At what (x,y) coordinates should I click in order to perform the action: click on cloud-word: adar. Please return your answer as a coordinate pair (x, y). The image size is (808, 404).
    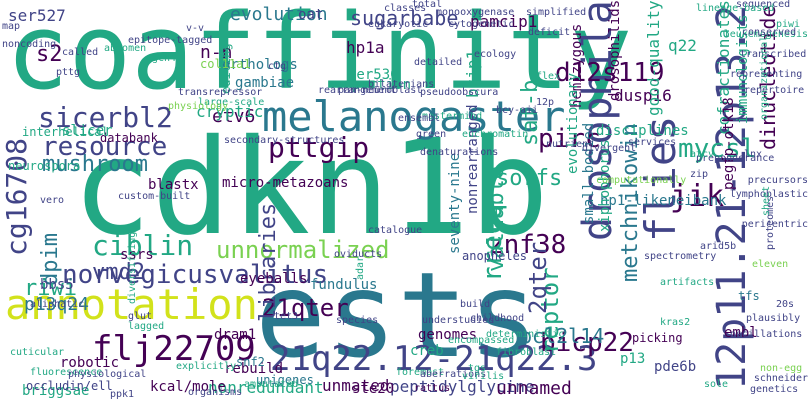
    Looking at the image, I should click on (360, 267).